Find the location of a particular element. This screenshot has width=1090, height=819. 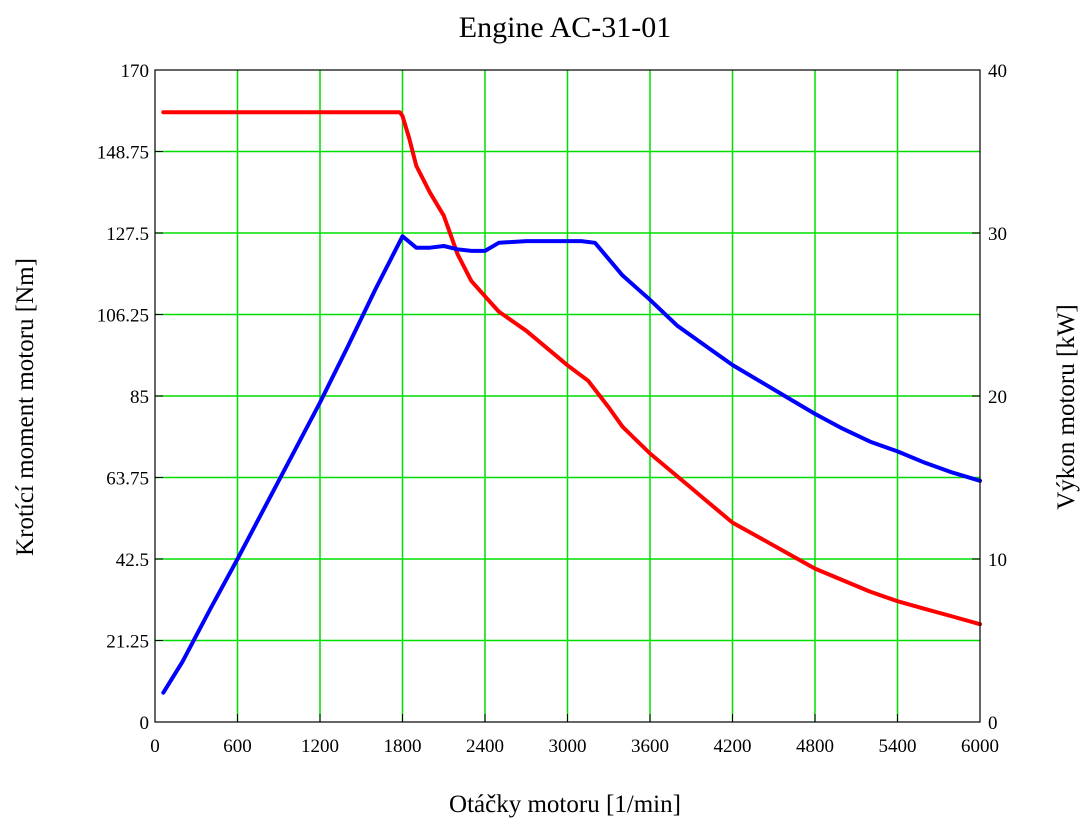

x-tick-label: 4200 is located at coordinates (733, 746).